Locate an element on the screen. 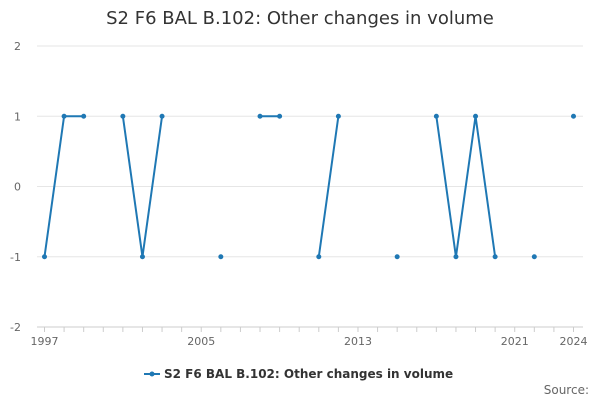 Image resolution: width=600 pixels, height=400 pixels. y-tick-label: 0 is located at coordinates (17, 187).